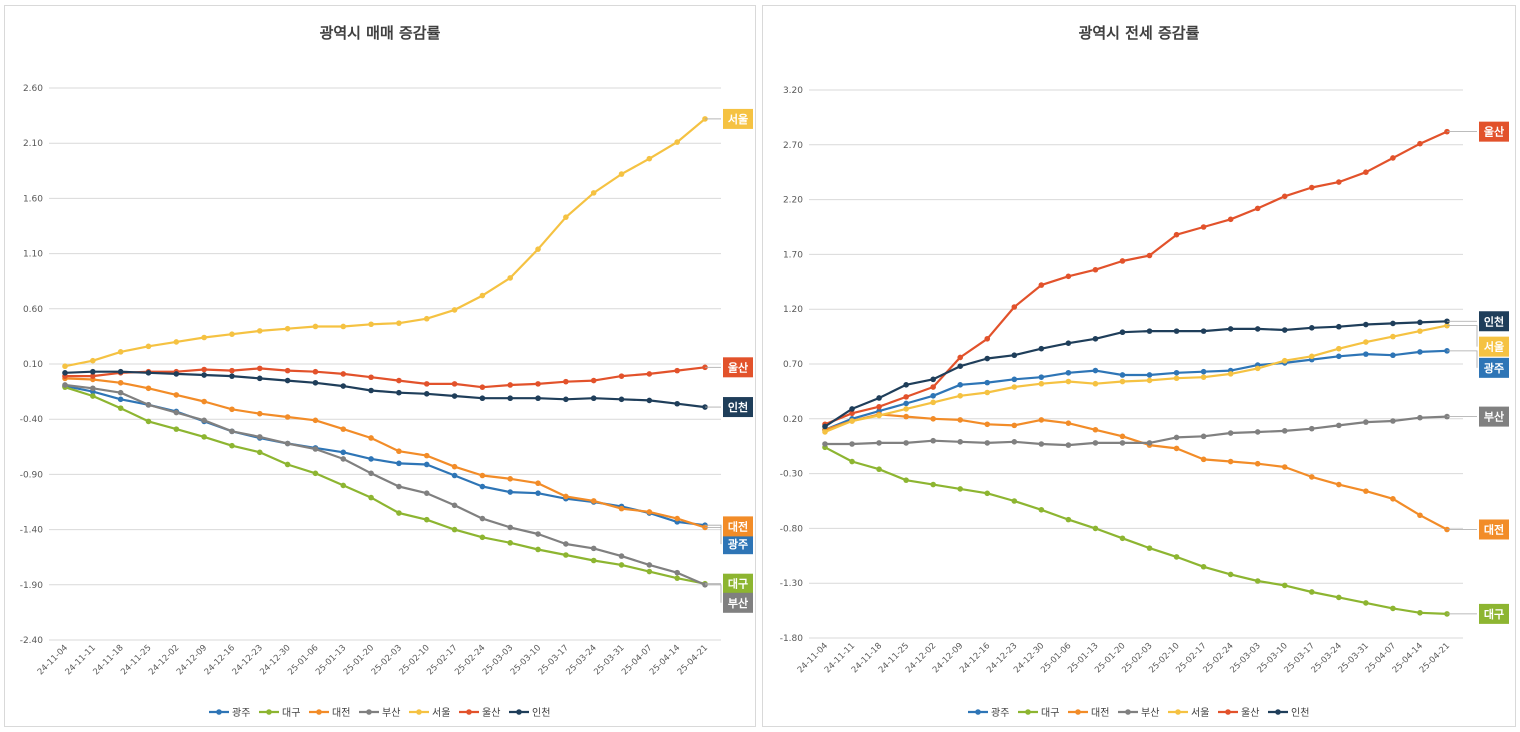 Image resolution: width=1520 pixels, height=732 pixels. Describe the element at coordinates (713, 593) in the screenshot. I see `leader-line` at that location.